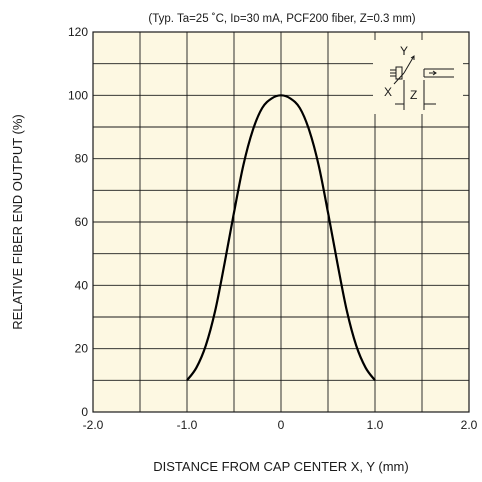 This screenshot has width=482, height=482. Describe the element at coordinates (388, 92) in the screenshot. I see `inset-label-x: X` at that location.